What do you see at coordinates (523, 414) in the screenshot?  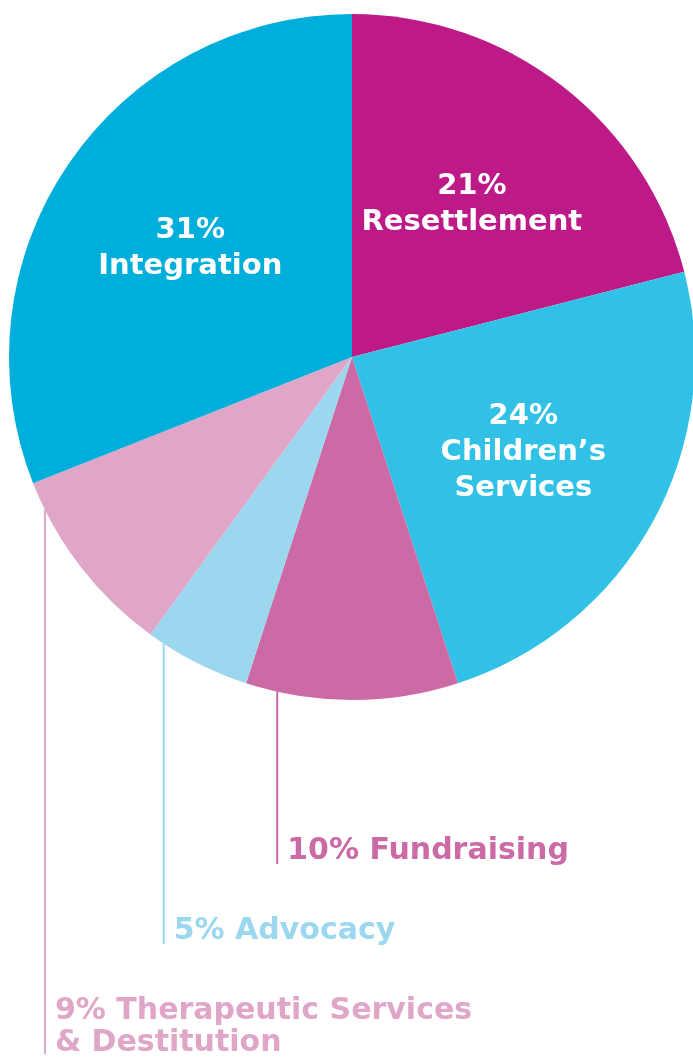 I see `data-label: 24%` at bounding box center [523, 414].